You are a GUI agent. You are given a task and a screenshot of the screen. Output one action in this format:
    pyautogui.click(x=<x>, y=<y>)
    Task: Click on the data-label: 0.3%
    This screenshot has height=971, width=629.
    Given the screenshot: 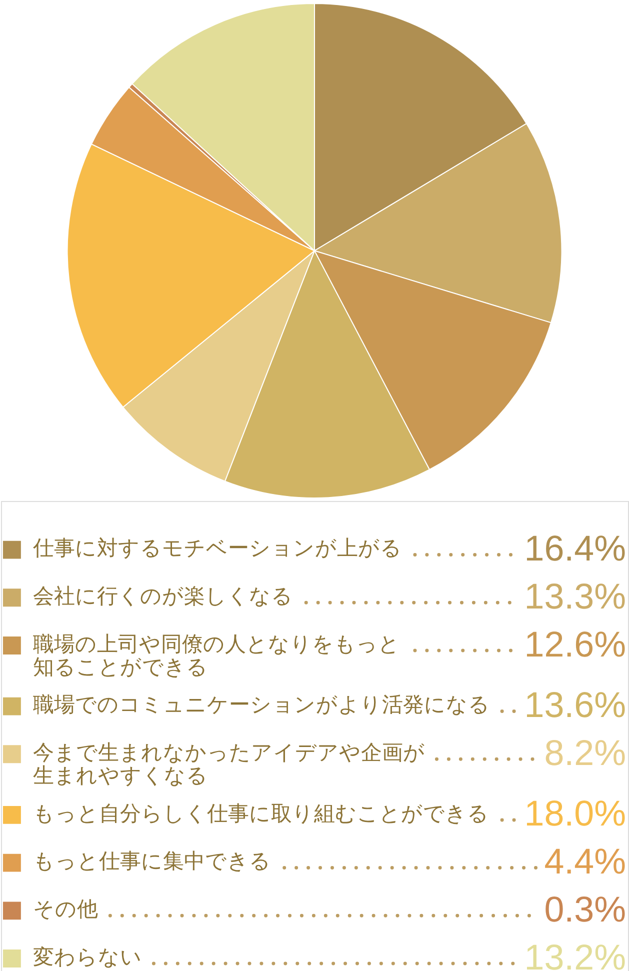 What is the action you would take?
    pyautogui.click(x=585, y=909)
    